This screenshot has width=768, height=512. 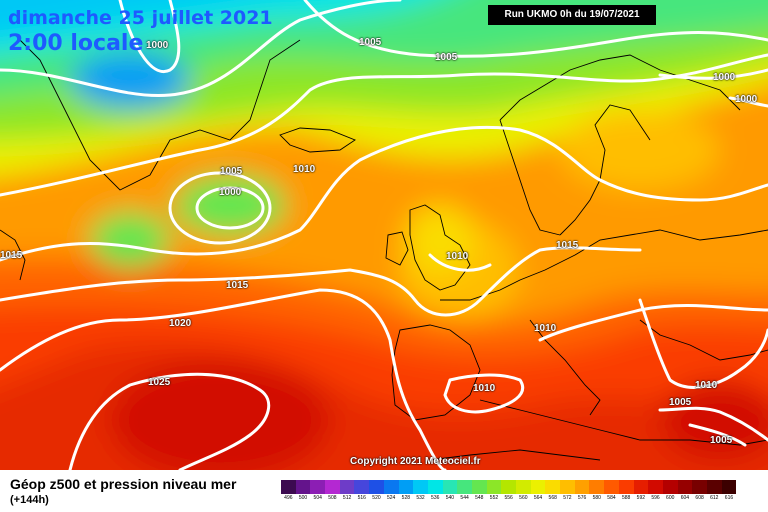 What do you see at coordinates (685, 492) in the screenshot?
I see `scale-swatch: 604` at bounding box center [685, 492].